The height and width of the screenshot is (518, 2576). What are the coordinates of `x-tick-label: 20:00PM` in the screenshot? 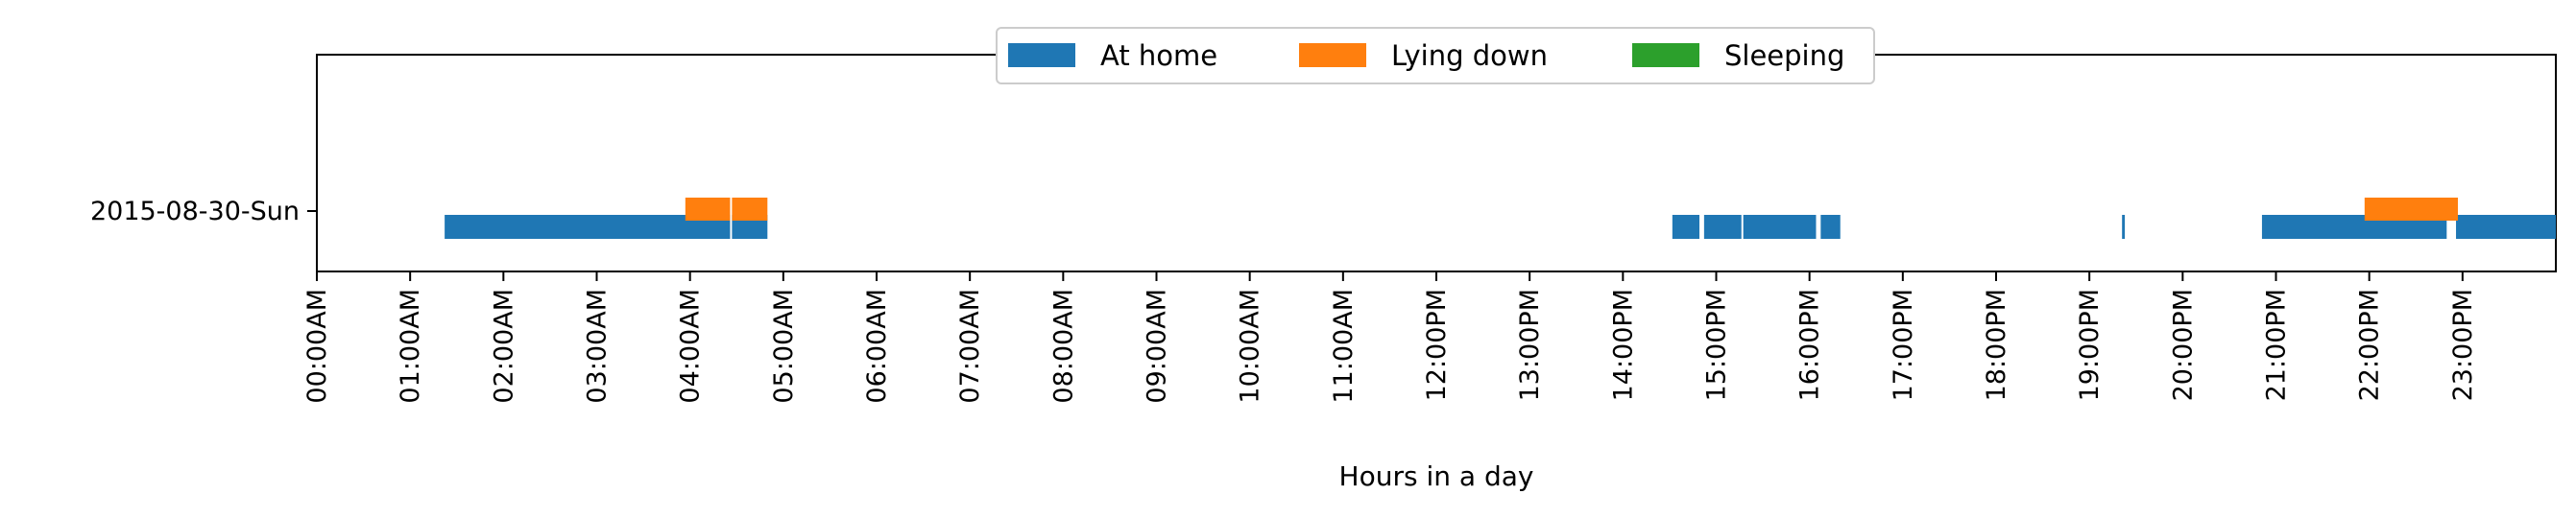 It's located at (2183, 345).